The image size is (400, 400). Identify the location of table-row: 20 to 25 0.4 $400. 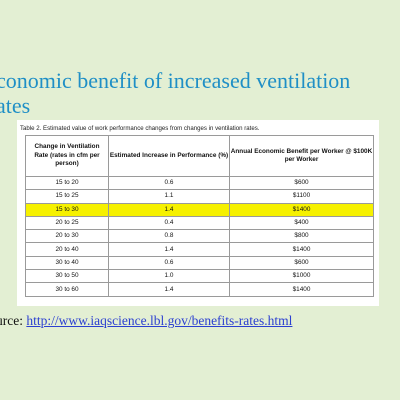
(199, 223).